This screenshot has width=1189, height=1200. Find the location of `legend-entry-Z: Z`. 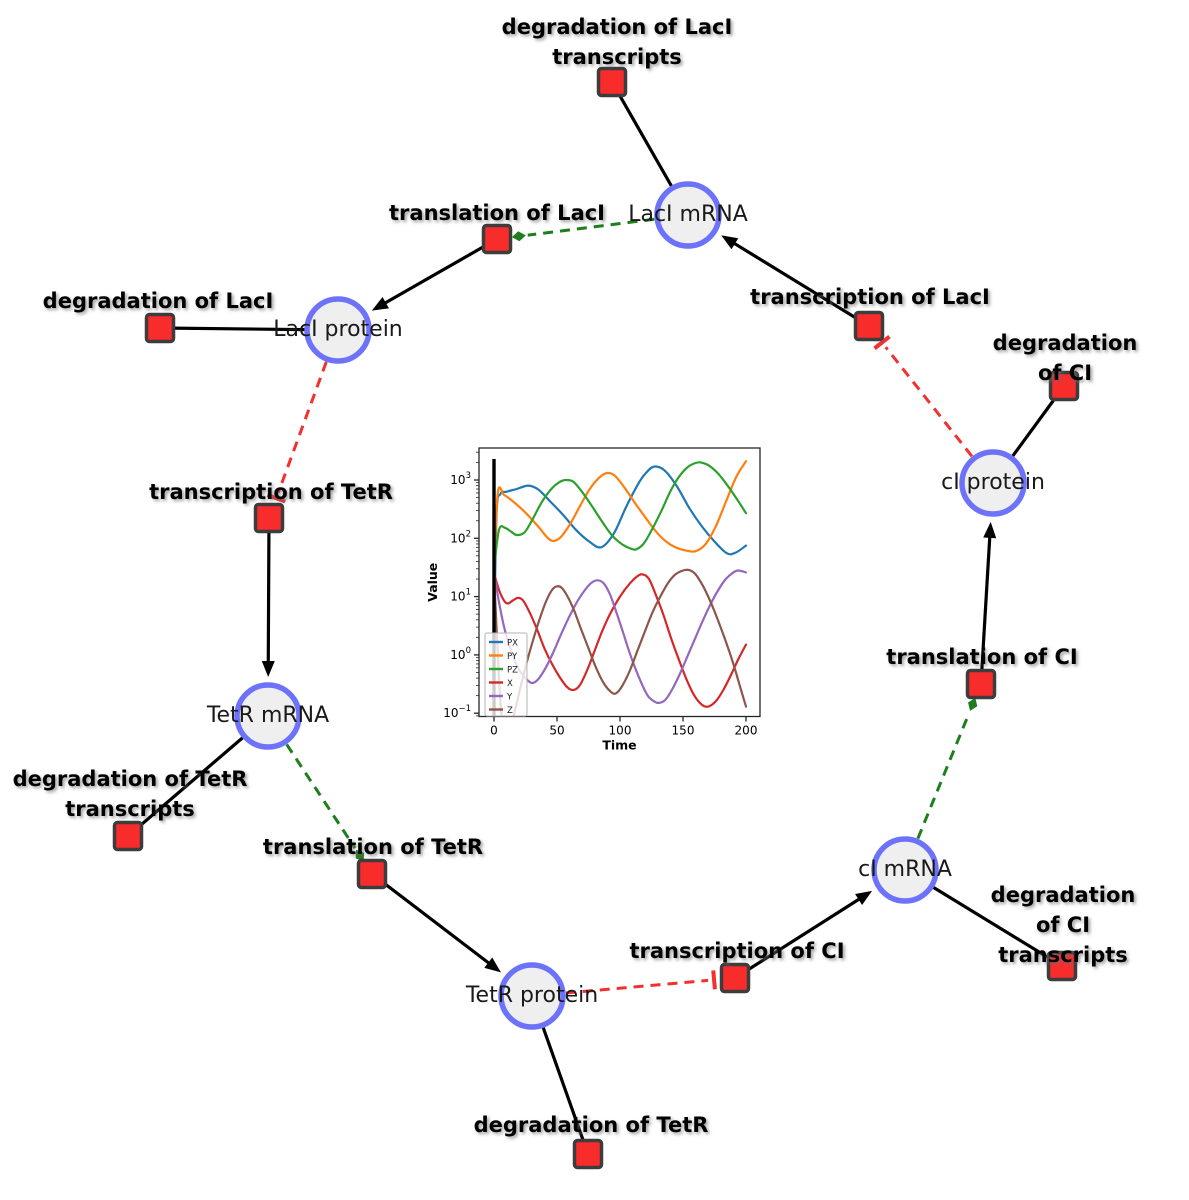

legend-entry-Z: Z is located at coordinates (510, 711).